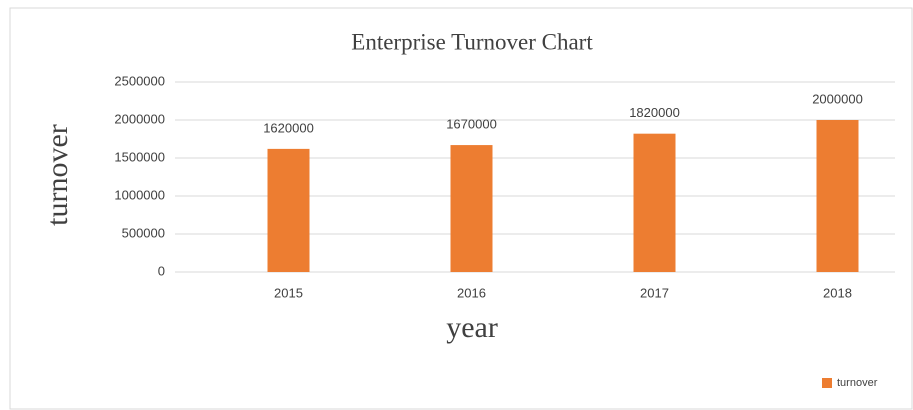  What do you see at coordinates (139, 80) in the screenshot?
I see `y-tick-label: 2500000` at bounding box center [139, 80].